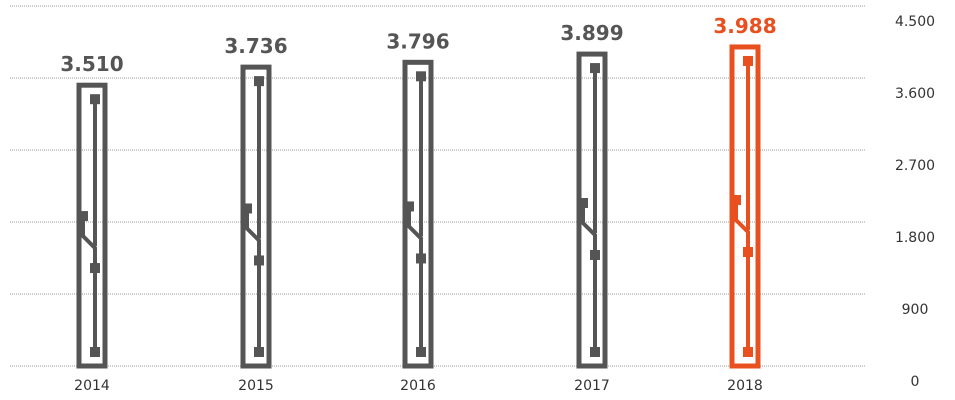 This screenshot has height=400, width=955. I want to click on value-label-2014: 3.510, so click(91, 64).